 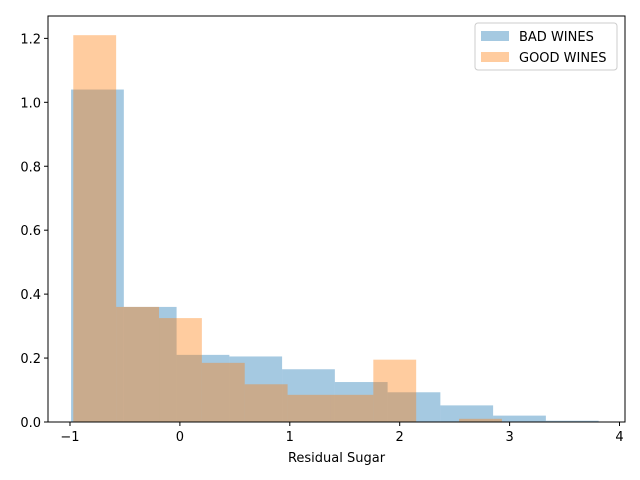 What do you see at coordinates (30, 167) in the screenshot?
I see `y-tick-label: 0.8` at bounding box center [30, 167].